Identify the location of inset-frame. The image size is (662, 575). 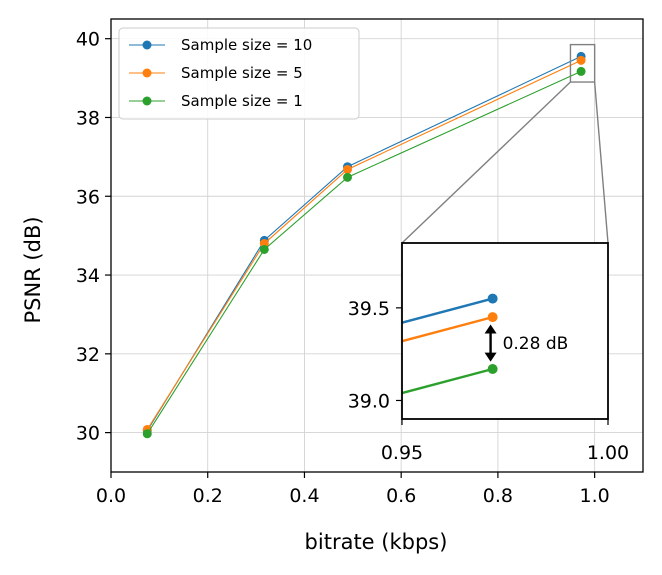
(505, 331).